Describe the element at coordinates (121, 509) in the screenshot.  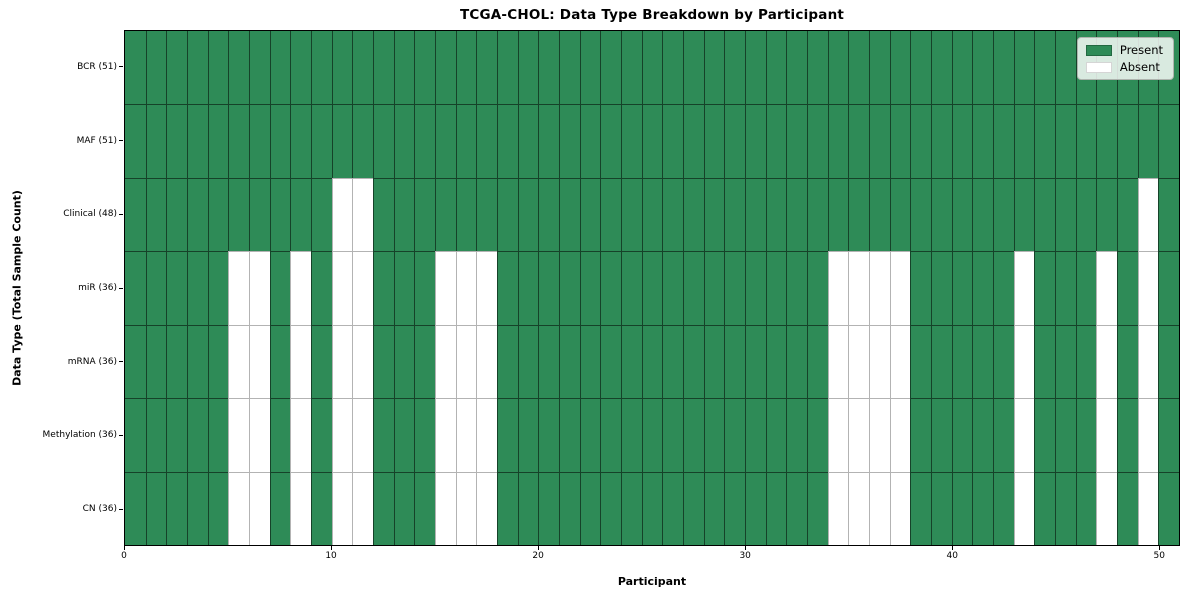
I see `y-tick-mark` at that location.